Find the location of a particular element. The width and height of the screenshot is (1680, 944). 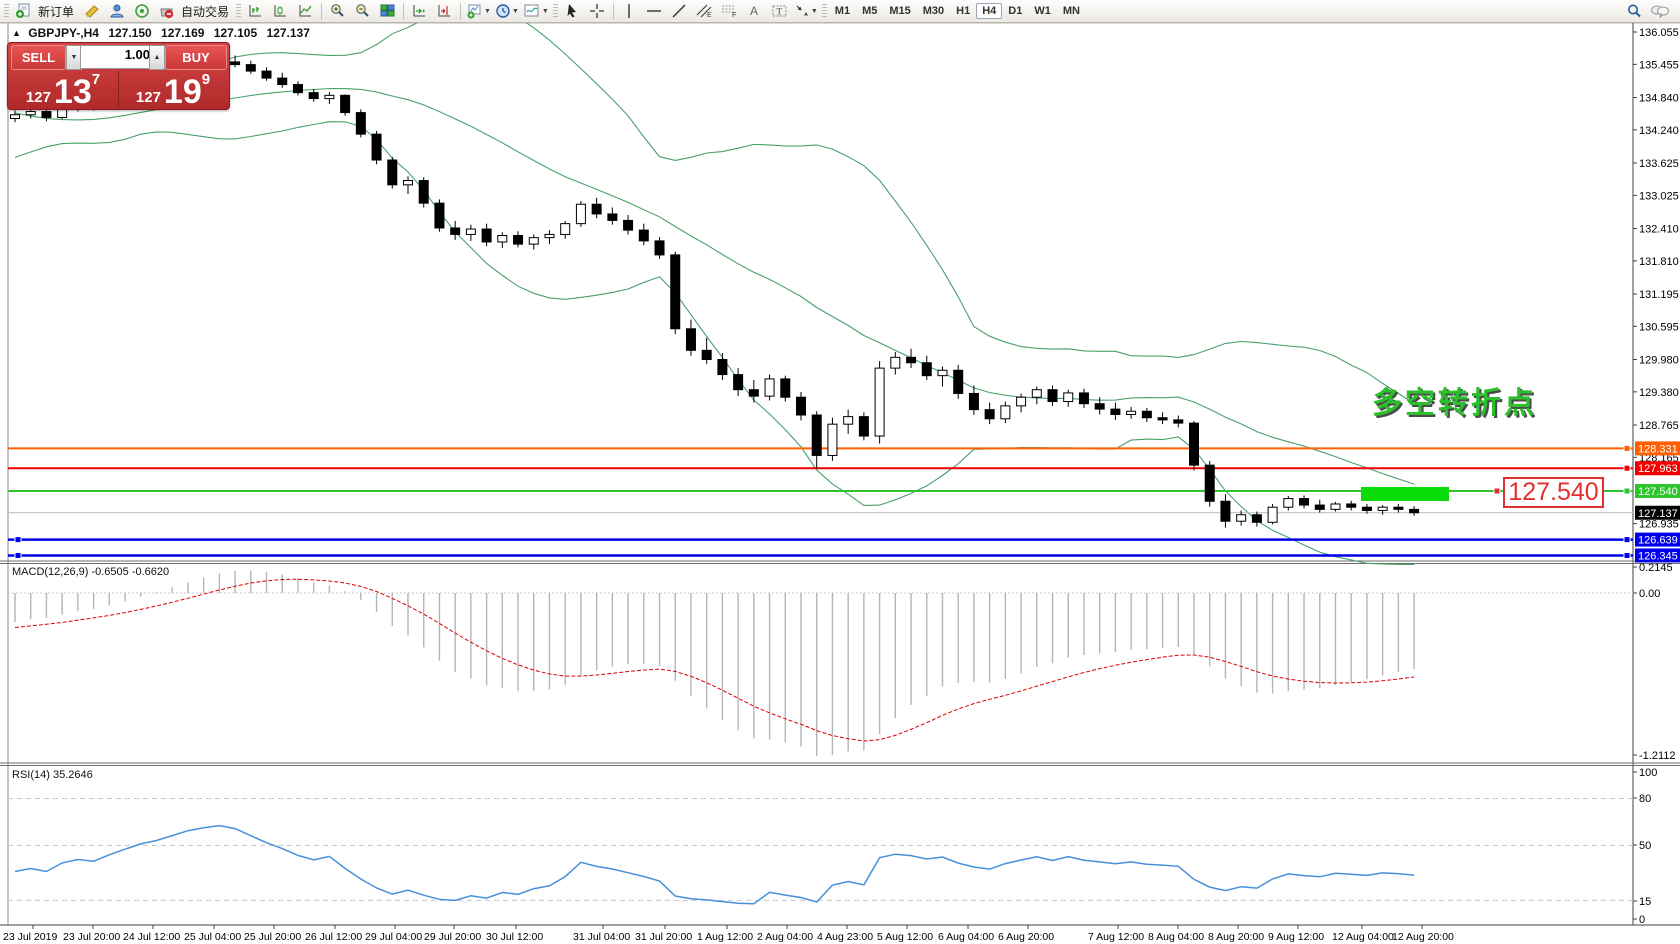

timeframe-h1: H1 is located at coordinates (963, 11).